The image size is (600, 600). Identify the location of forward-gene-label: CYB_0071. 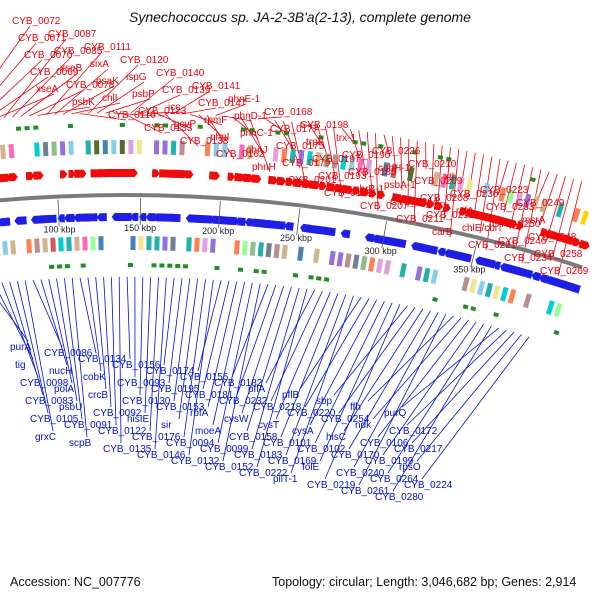
(42, 38).